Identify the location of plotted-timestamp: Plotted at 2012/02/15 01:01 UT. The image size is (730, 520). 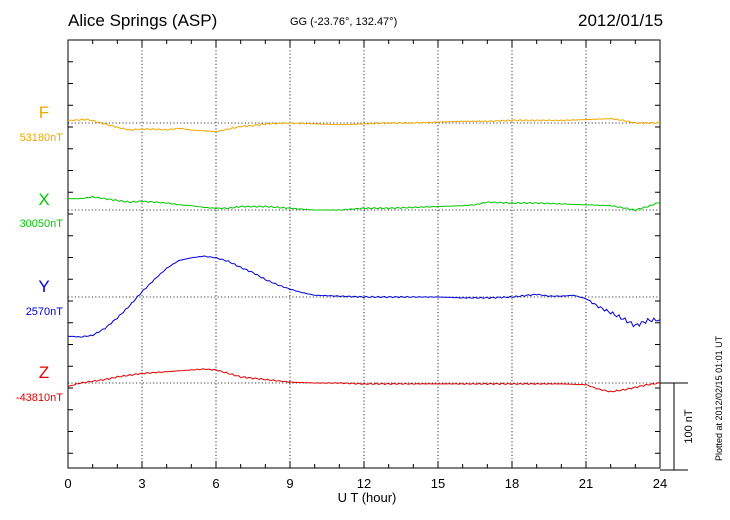
(719, 398).